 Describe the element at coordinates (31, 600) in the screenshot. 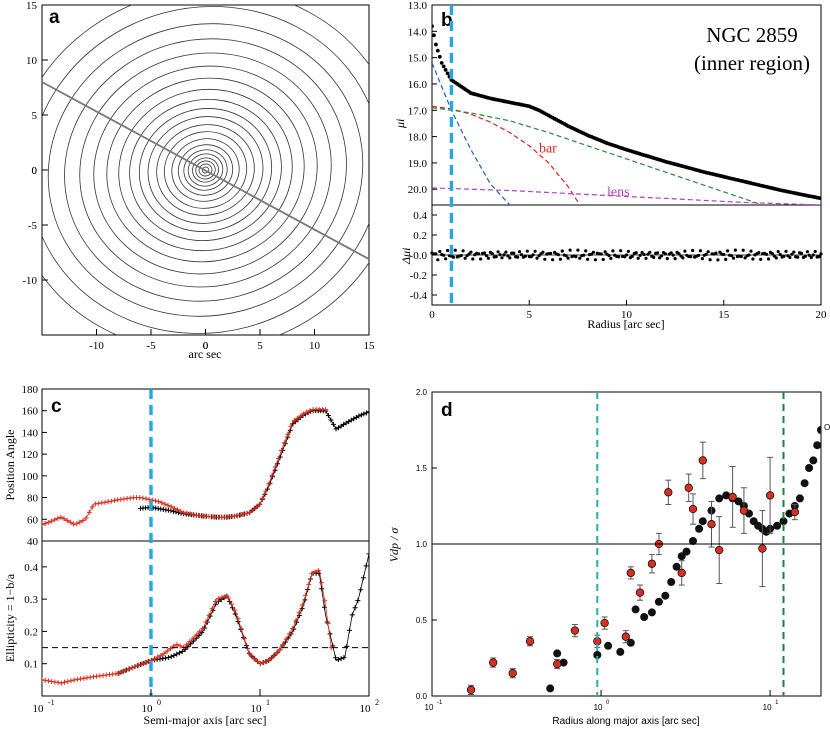

I see `c-ytick-bottom-label-2: 0.3` at that location.